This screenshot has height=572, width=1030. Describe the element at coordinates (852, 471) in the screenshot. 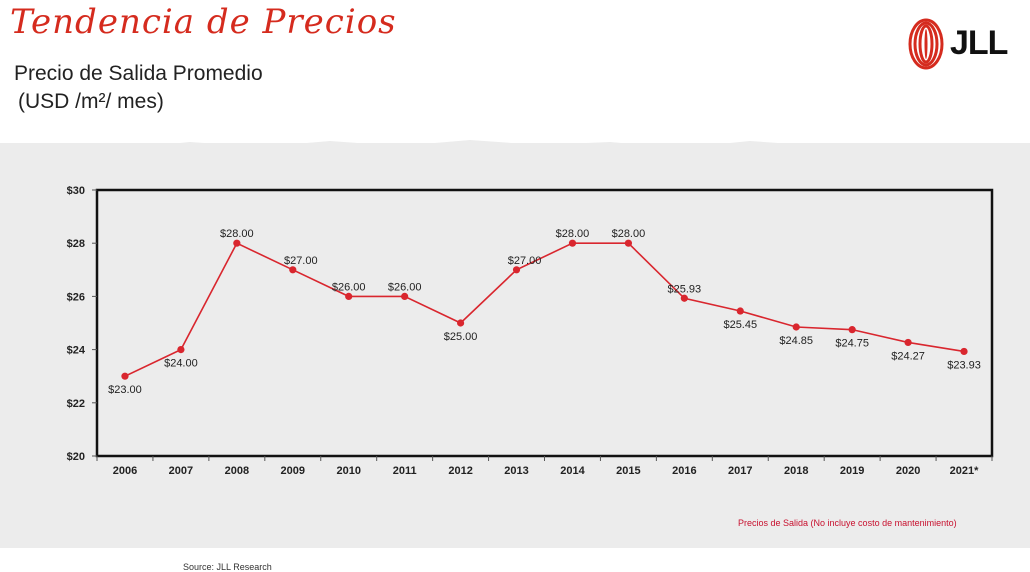

I see `x-tick-label: 2019` at that location.